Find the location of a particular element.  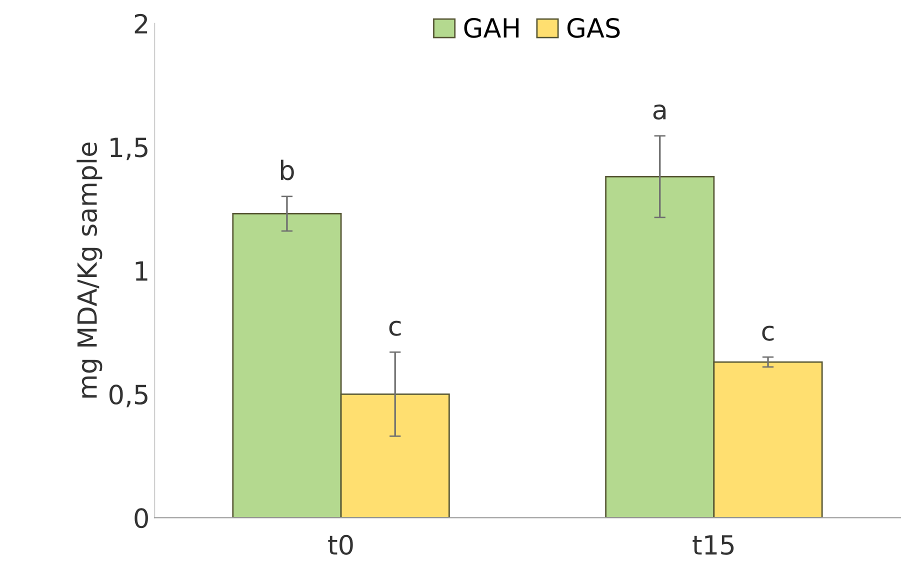

annotation: b is located at coordinates (287, 170).